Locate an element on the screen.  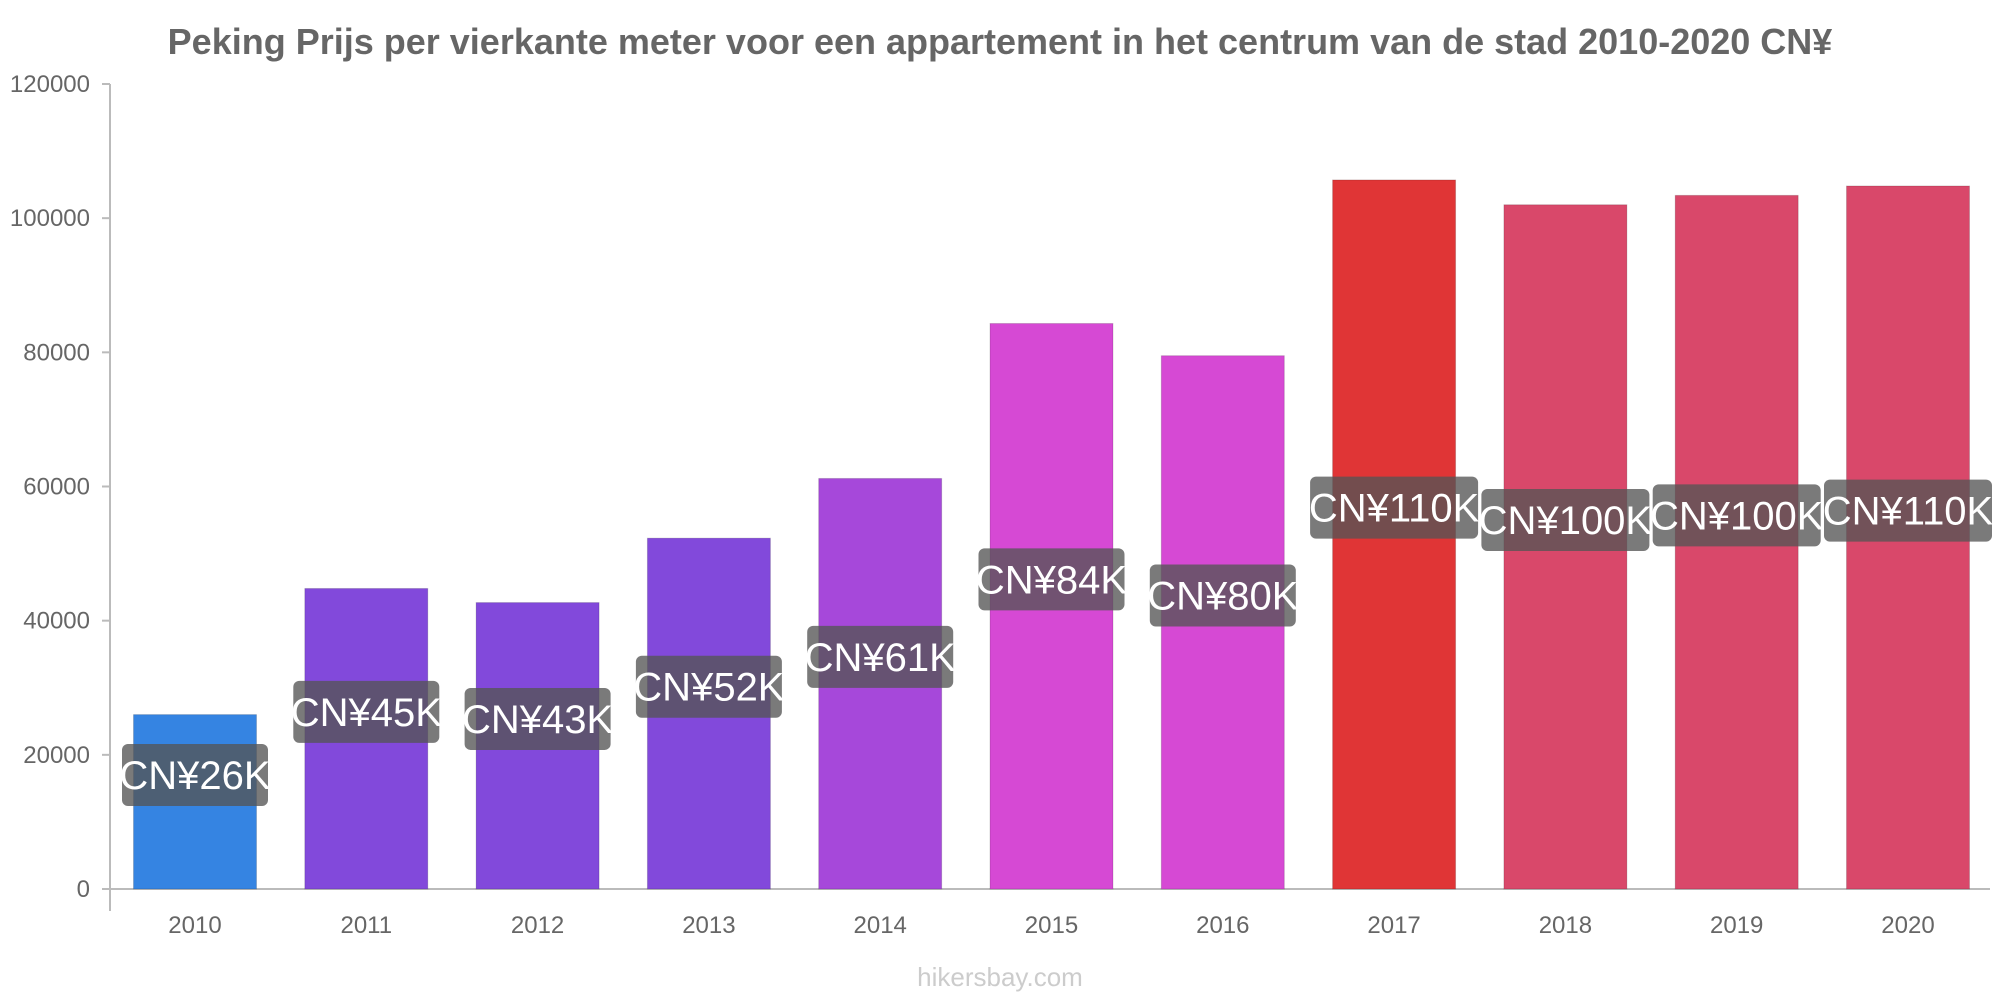
y-tick-label: 120000 is located at coordinates (50, 84).